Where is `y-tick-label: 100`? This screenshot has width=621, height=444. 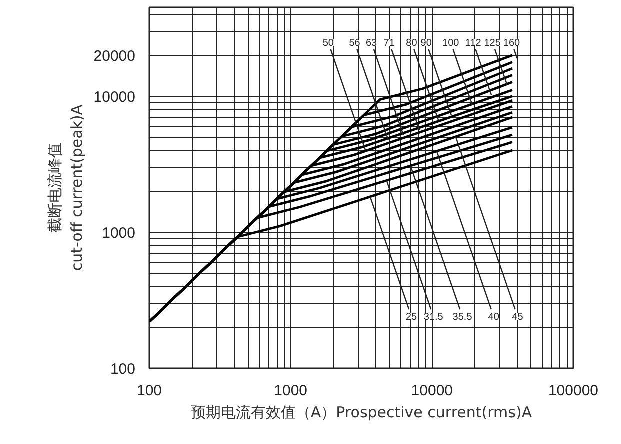
y-tick-label: 100 is located at coordinates (123, 369).